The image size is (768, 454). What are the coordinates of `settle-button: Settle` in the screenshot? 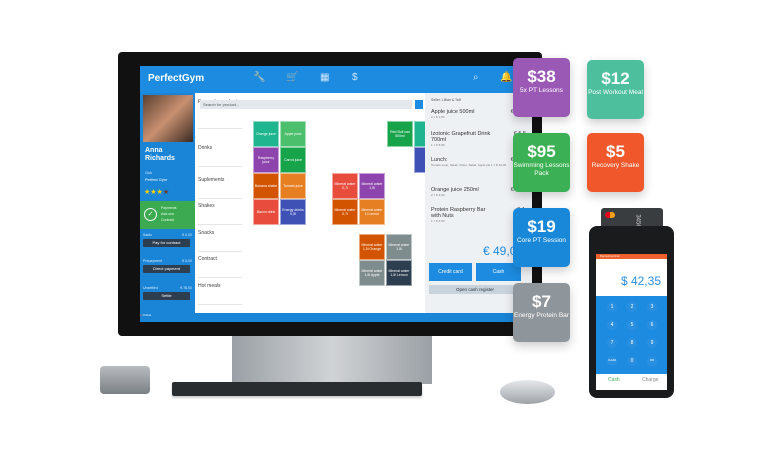 It's located at (166, 296).